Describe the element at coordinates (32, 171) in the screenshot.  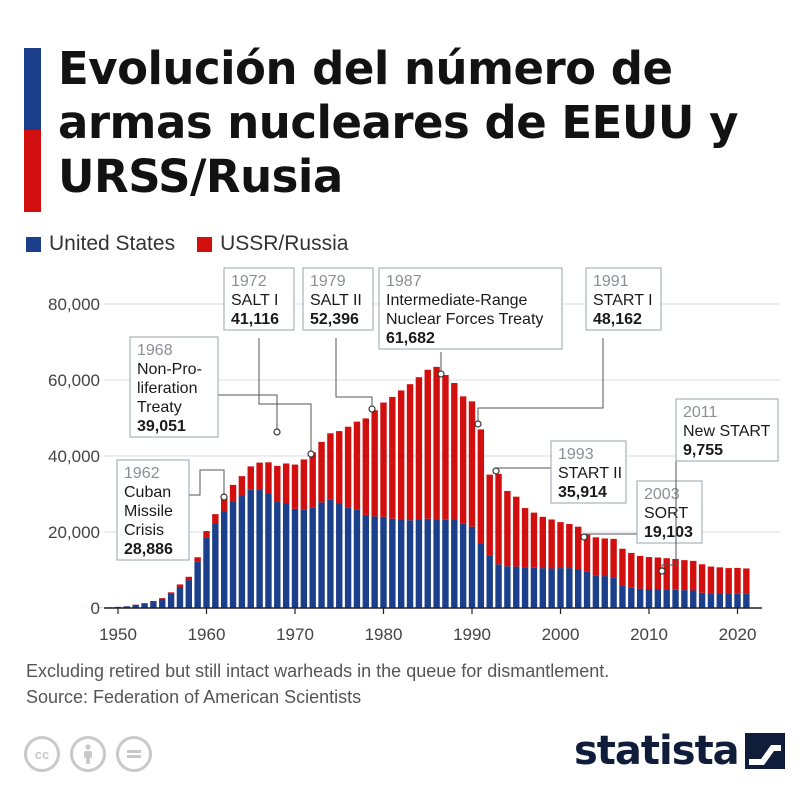
I see `accent-red` at that location.